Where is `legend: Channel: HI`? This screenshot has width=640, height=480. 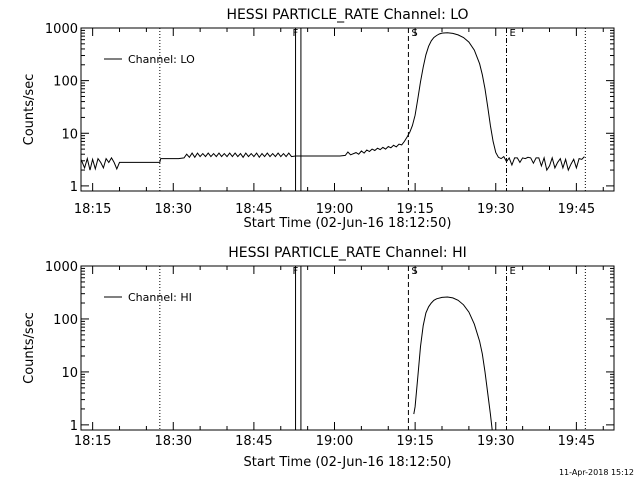
legend: Channel: HI is located at coordinates (148, 297).